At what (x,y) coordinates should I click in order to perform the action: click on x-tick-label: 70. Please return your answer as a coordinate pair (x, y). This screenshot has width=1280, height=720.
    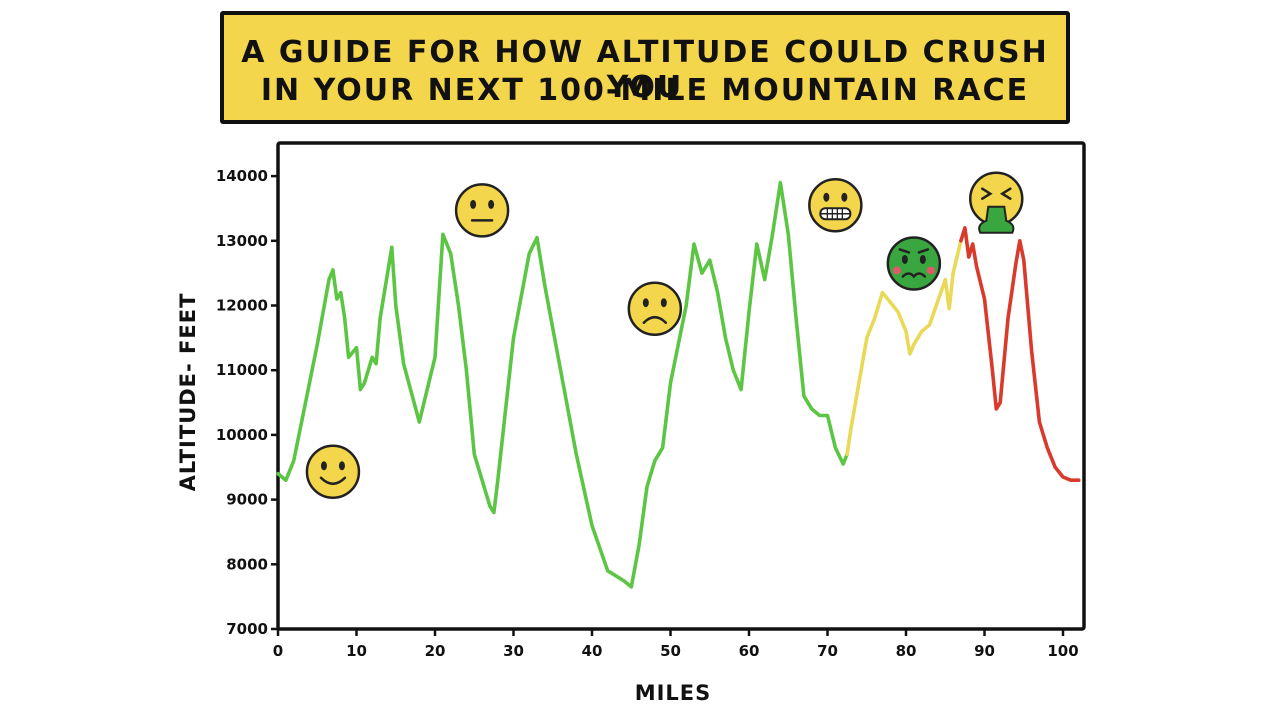
    Looking at the image, I should click on (827, 651).